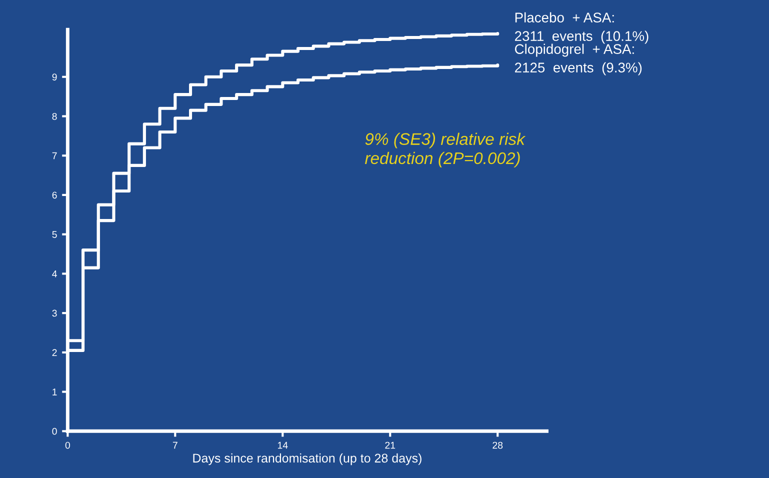  Describe the element at coordinates (283, 445) in the screenshot. I see `x-tick-label: 14` at that location.